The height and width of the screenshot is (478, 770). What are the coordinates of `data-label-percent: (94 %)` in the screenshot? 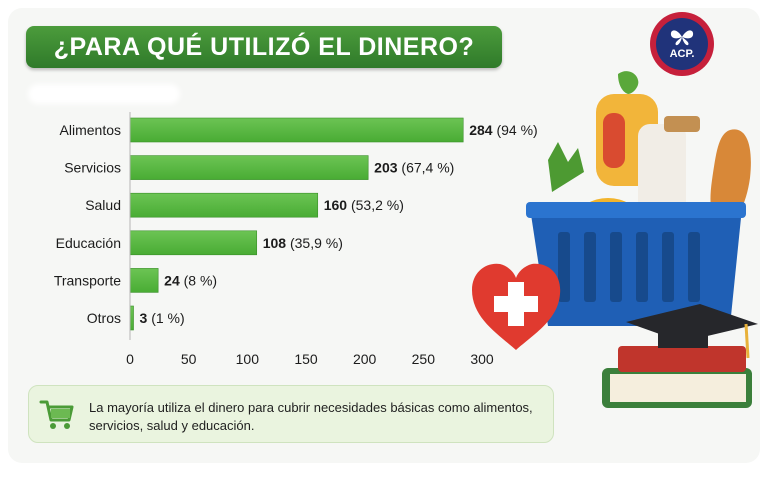 It's located at (516, 130).